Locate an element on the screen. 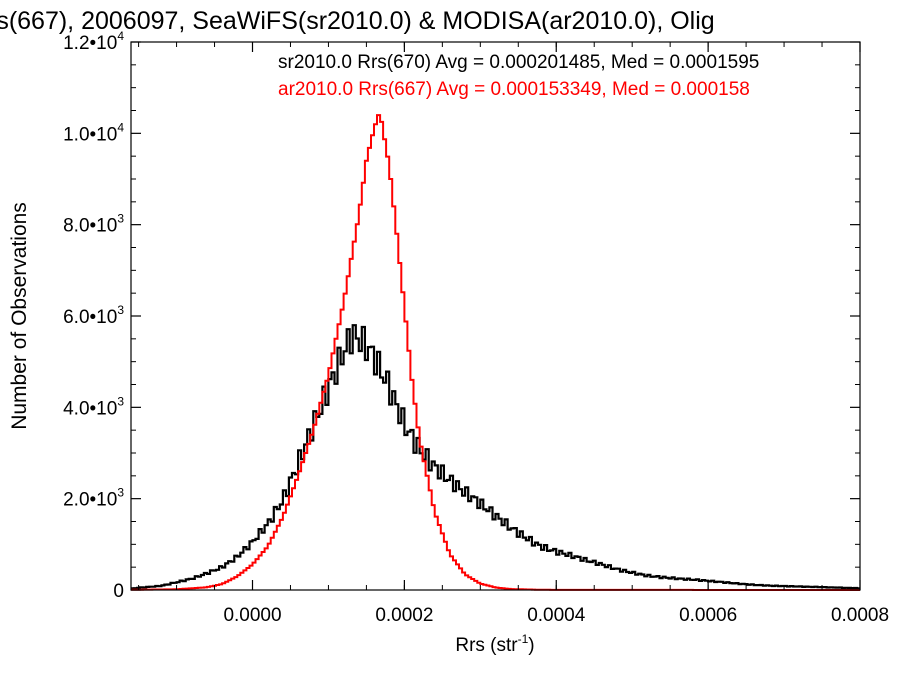 This screenshot has height=675, width=900. y-axis-label: Number of Observations is located at coordinates (19, 316).